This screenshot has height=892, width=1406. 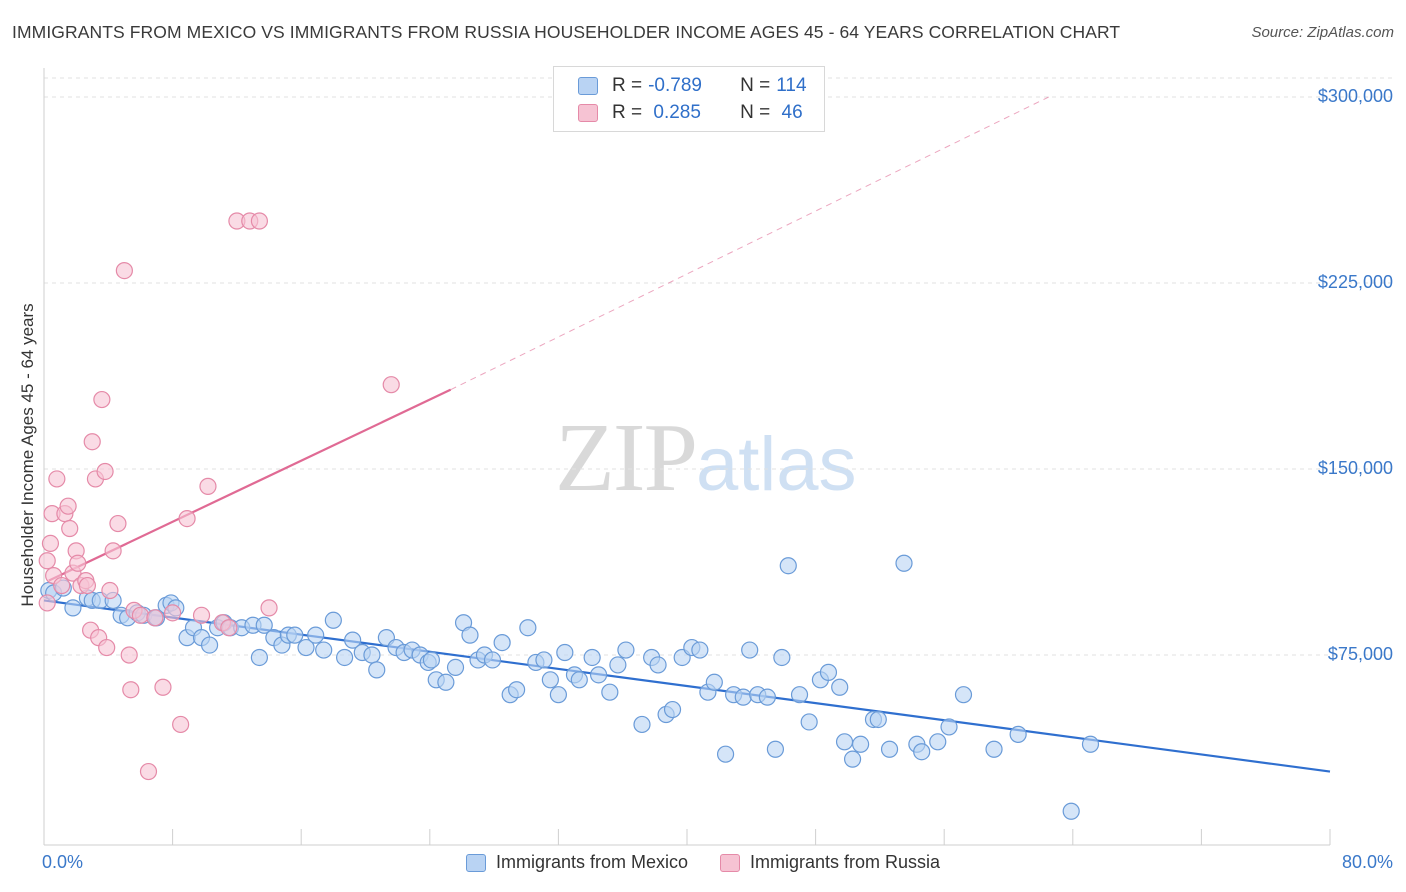 What do you see at coordinates (690, 113) in the screenshot?
I see `legend-row-russia: R = 0.285 N = 46` at bounding box center [690, 113].